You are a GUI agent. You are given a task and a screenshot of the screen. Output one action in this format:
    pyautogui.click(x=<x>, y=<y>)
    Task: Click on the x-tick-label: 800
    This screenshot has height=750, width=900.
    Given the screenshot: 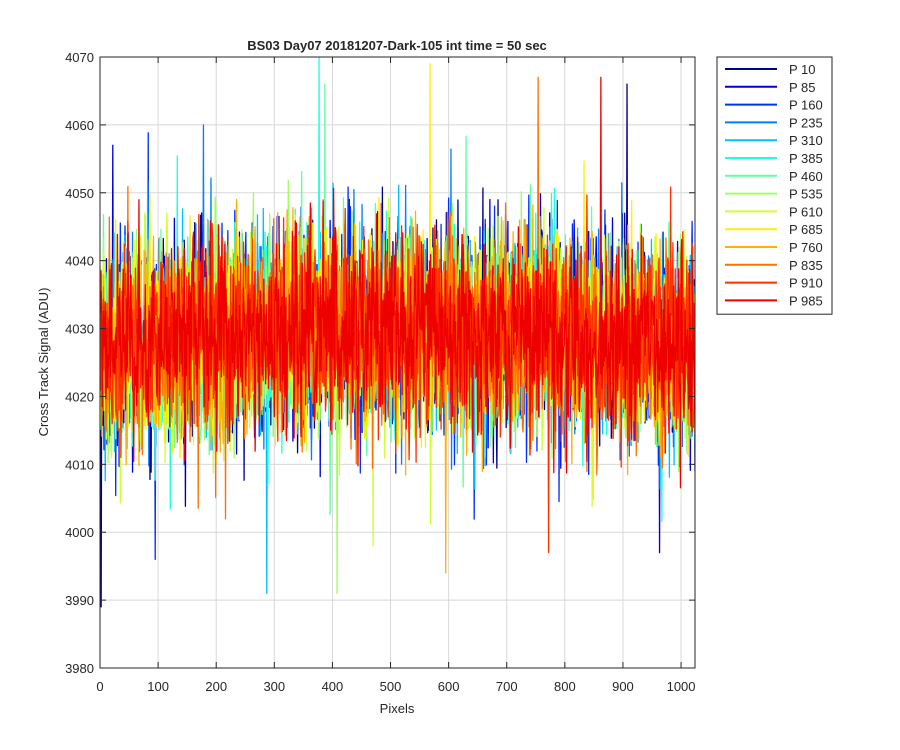 What is the action you would take?
    pyautogui.click(x=565, y=686)
    